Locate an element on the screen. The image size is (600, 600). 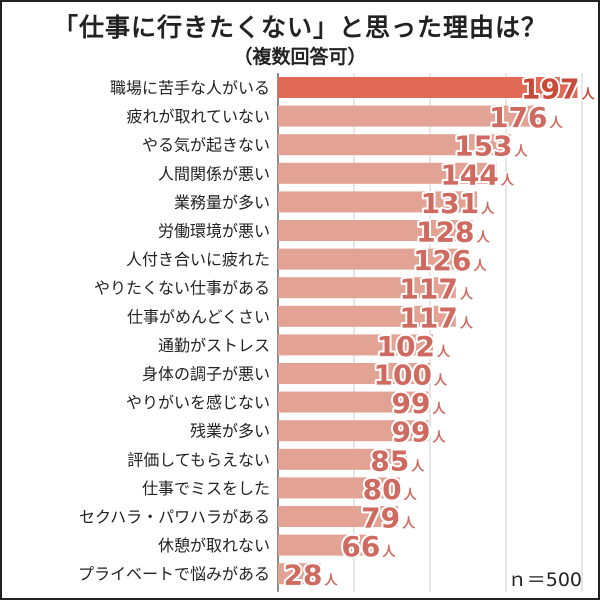
category-label: やる気が起きない is located at coordinates (206, 145).